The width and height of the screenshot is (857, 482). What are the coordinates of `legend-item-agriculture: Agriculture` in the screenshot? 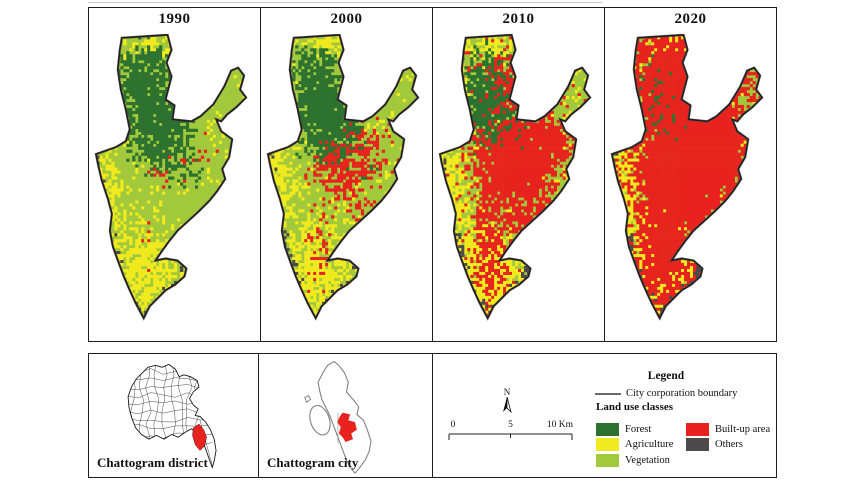 It's located at (634, 444).